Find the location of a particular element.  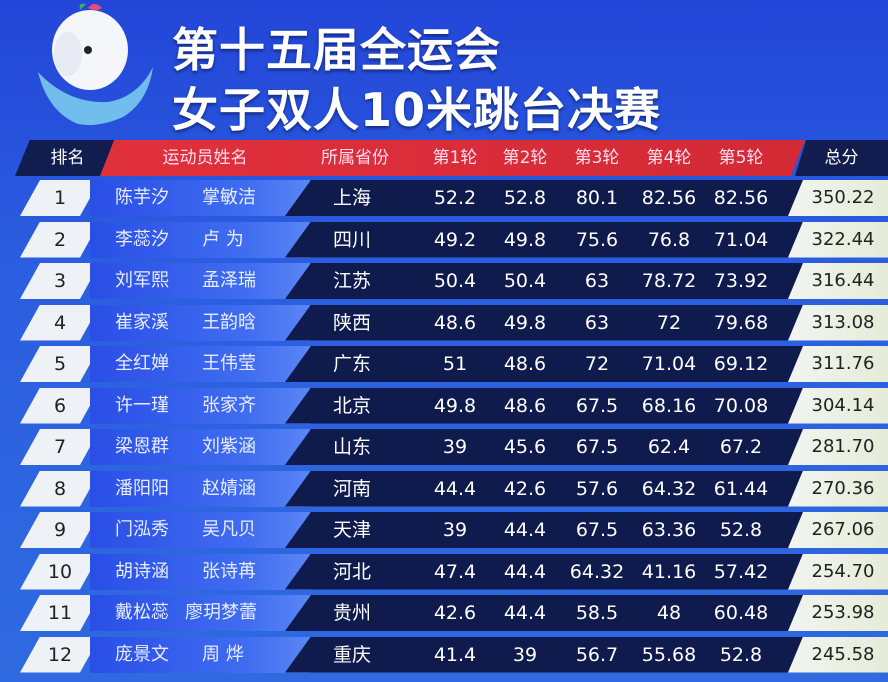

round-4-score: 71.04 is located at coordinates (669, 364).